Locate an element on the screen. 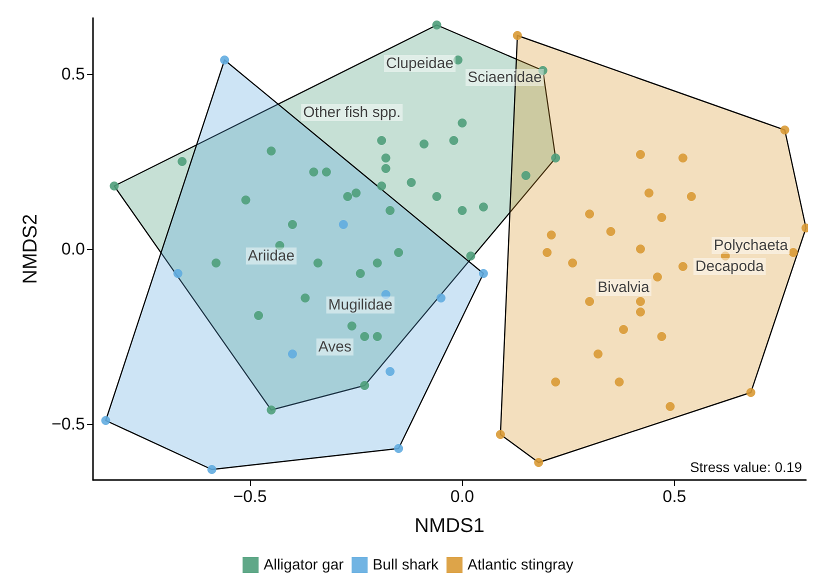 The image size is (816, 588). annotation: Aves is located at coordinates (335, 347).